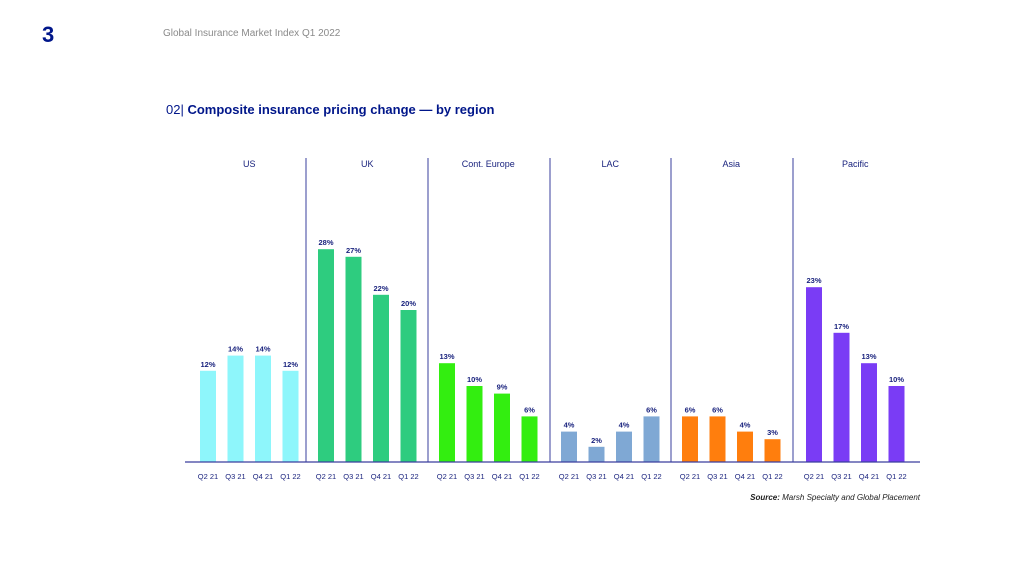 This screenshot has width=1024, height=576. I want to click on data-label: 2%, so click(596, 440).